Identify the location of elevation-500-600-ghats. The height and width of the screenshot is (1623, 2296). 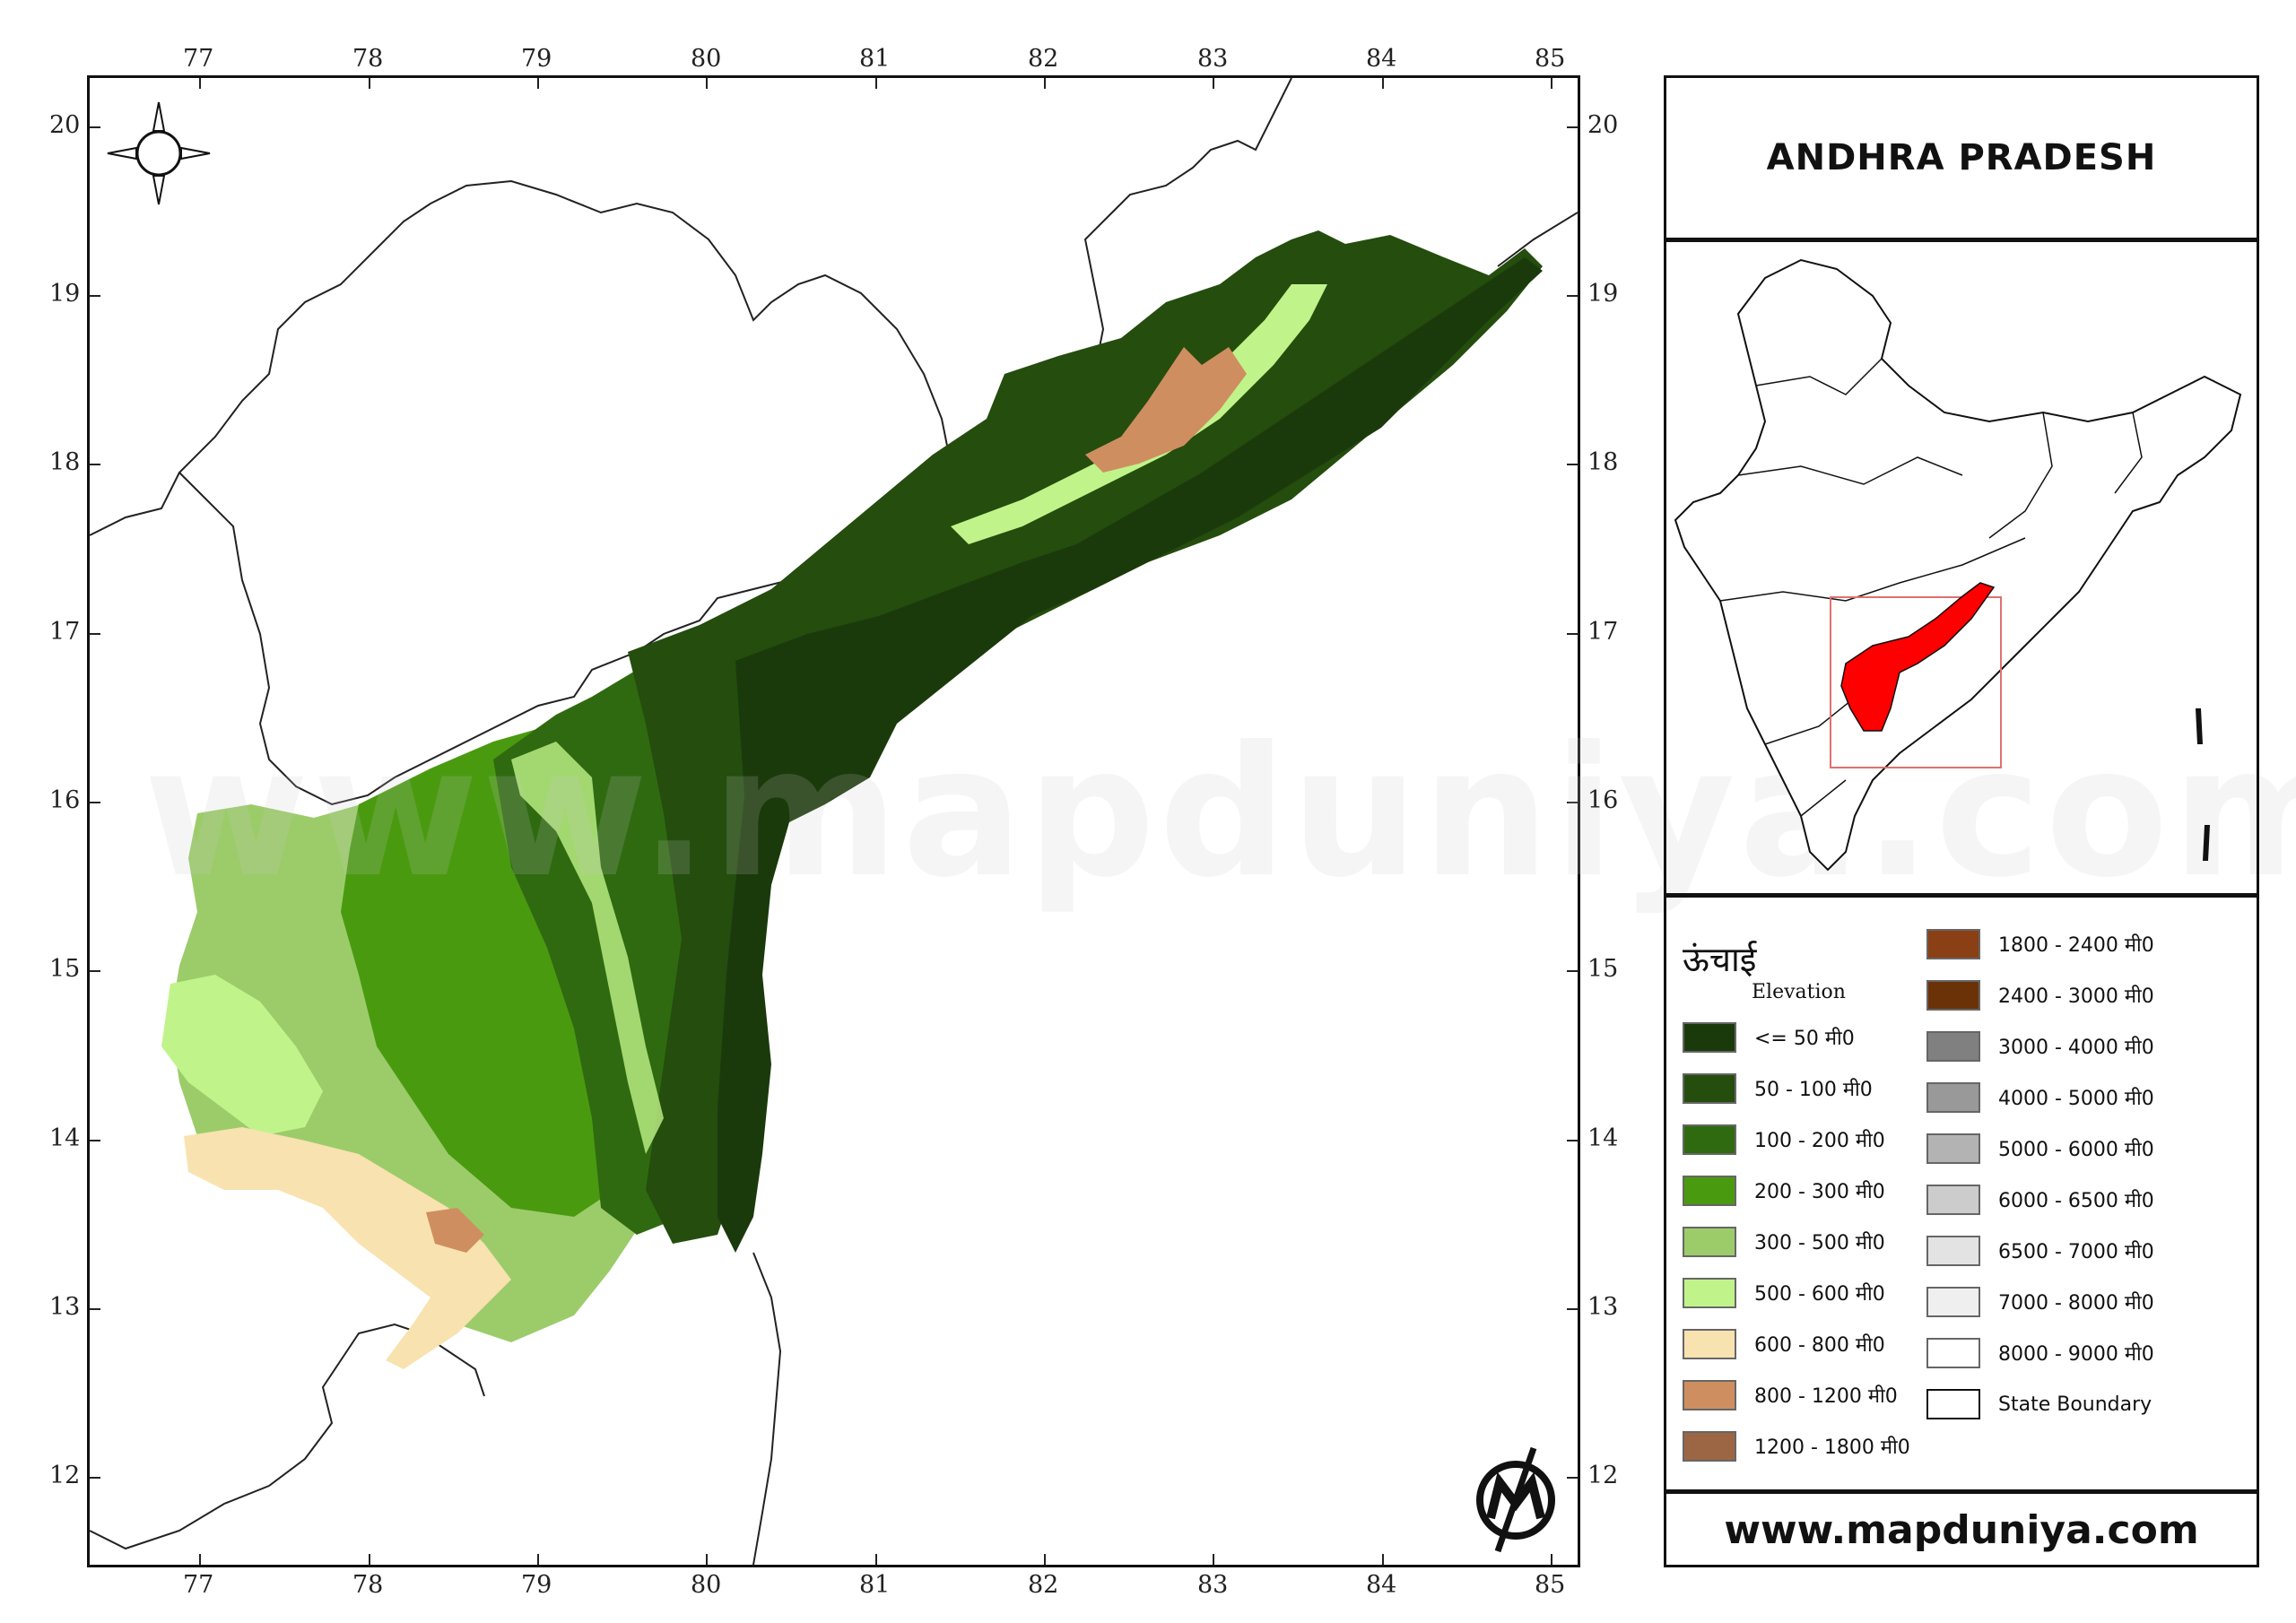
(1139, 414).